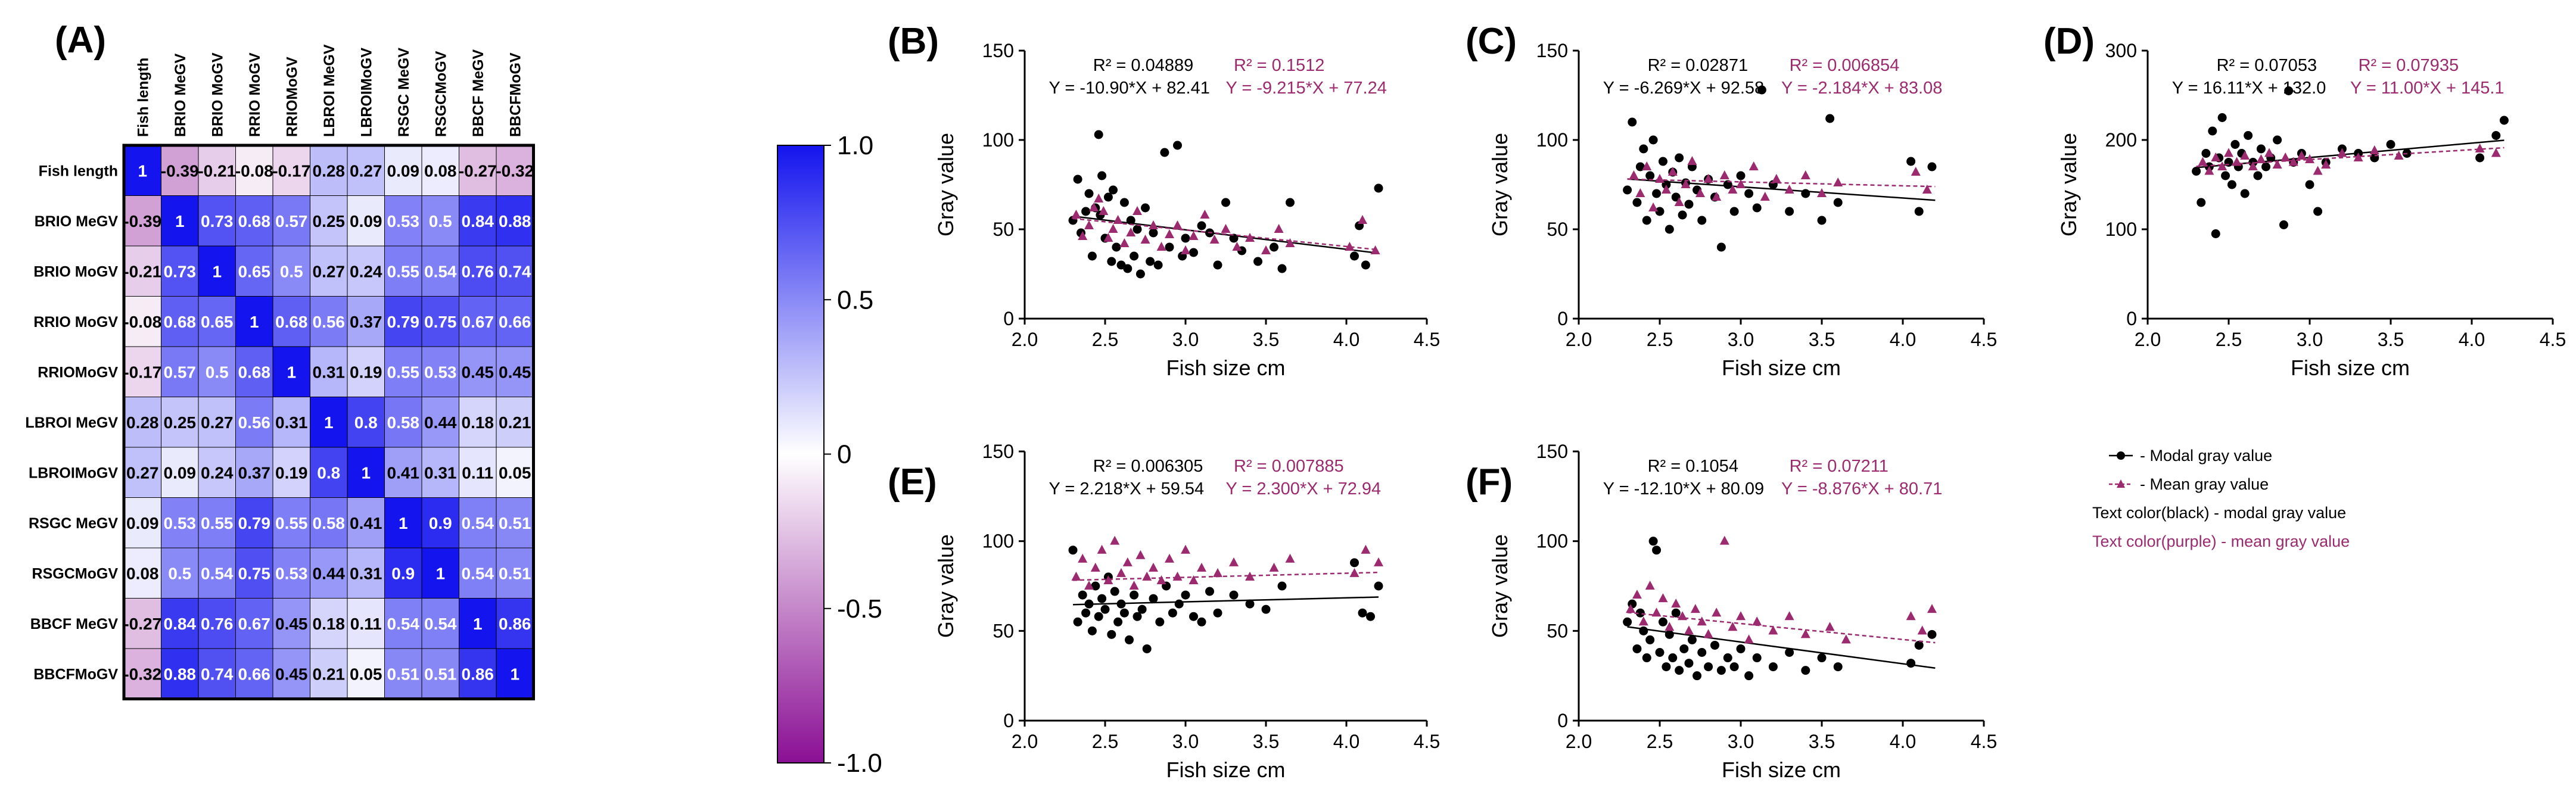  I want to click on mean-legend-marker, so click(2121, 483).